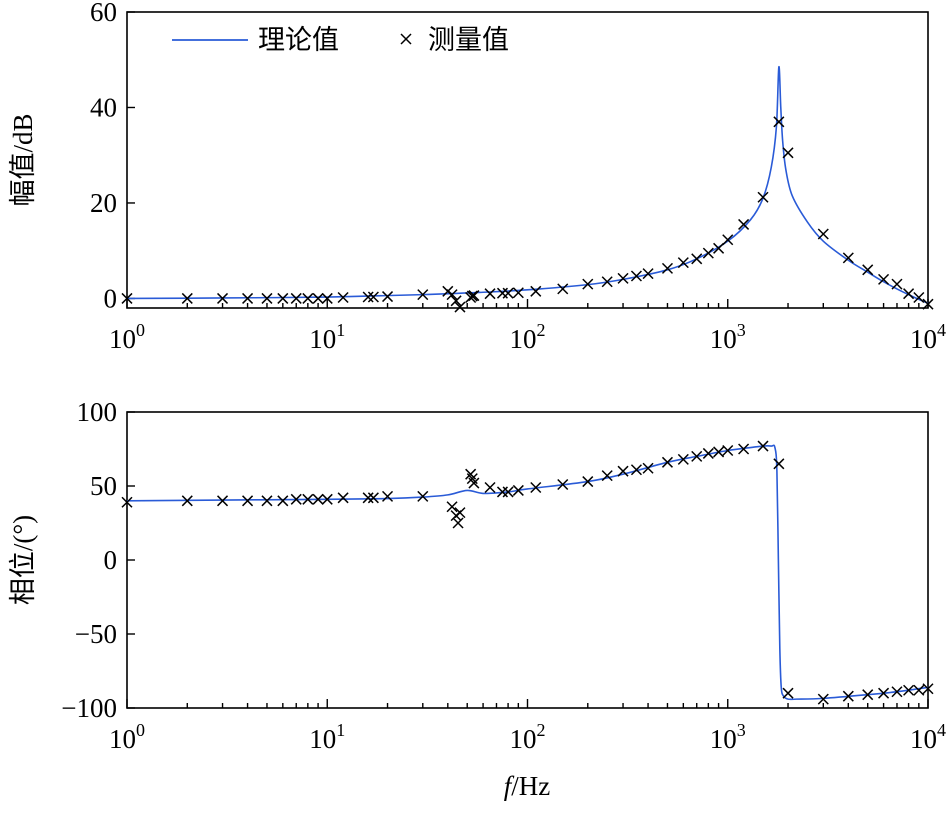 This screenshot has height=815, width=952. I want to click on phase-x-tick-labels: 10⁰ 10¹ 10² 10³ 10⁴, so click(527, 737).